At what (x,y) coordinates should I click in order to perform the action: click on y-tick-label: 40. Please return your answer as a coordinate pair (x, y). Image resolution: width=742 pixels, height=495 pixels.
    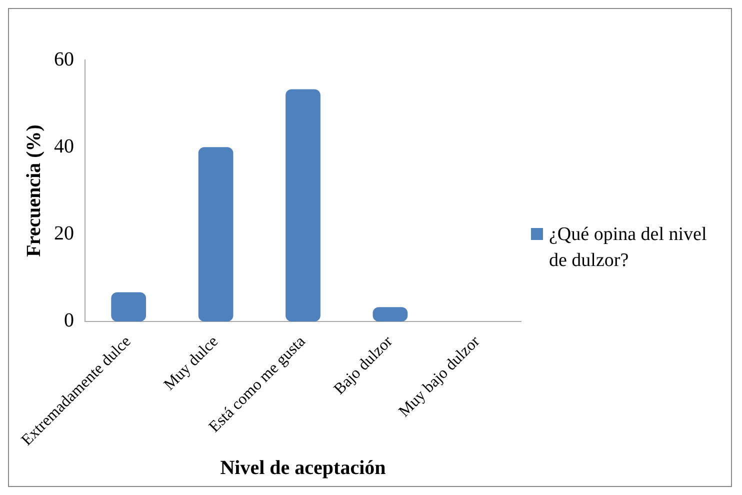
    Looking at the image, I should click on (64, 146).